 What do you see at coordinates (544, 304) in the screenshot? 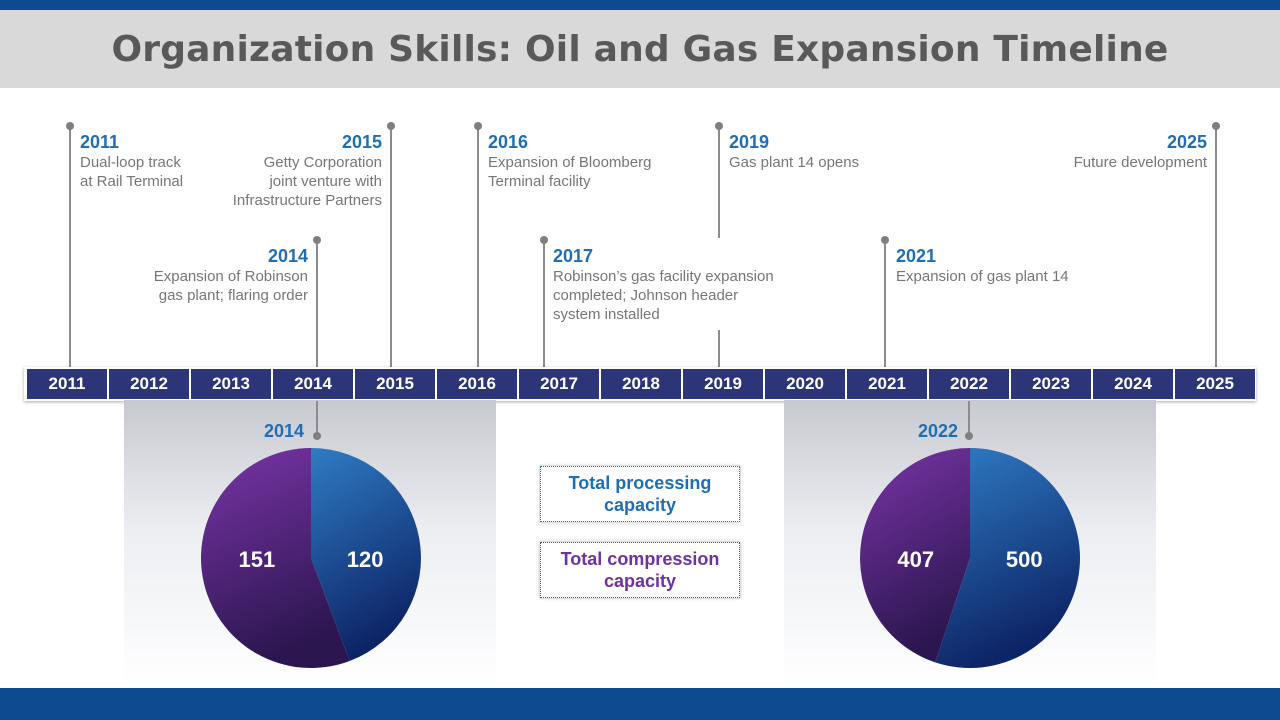
I see `stem-2017` at bounding box center [544, 304].